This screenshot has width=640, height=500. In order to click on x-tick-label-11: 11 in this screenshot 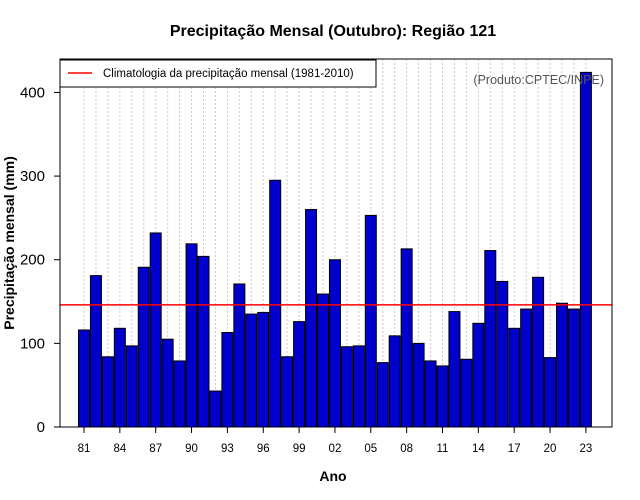, I will do `click(443, 449)`.